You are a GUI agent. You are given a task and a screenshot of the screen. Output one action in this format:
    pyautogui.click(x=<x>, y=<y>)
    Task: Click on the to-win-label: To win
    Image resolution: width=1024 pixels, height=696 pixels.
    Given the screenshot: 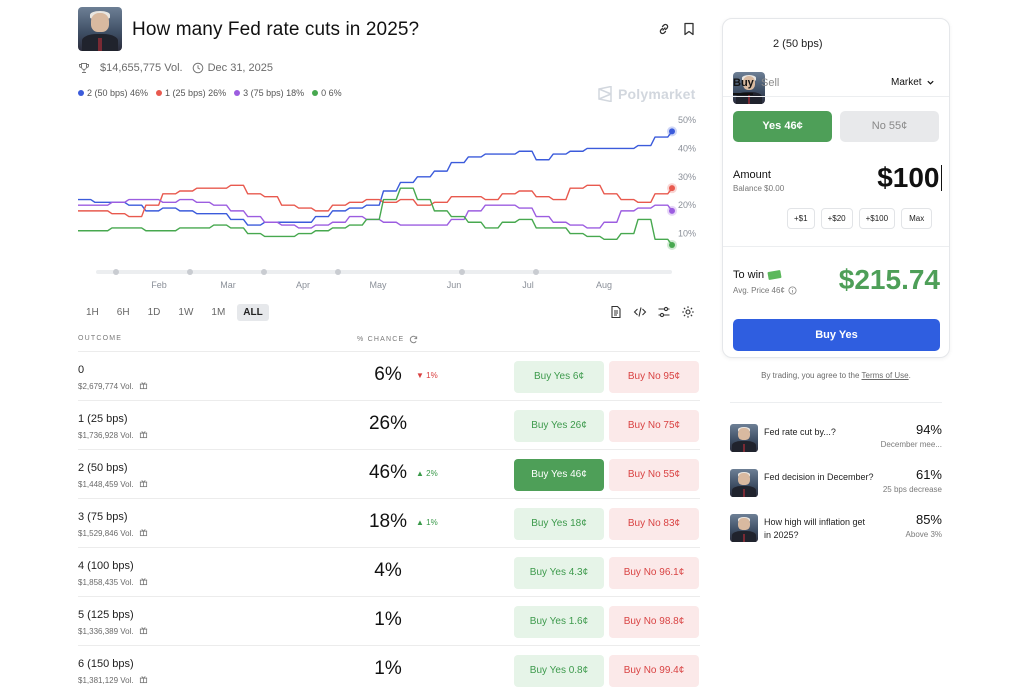 What is the action you would take?
    pyautogui.click(x=757, y=275)
    